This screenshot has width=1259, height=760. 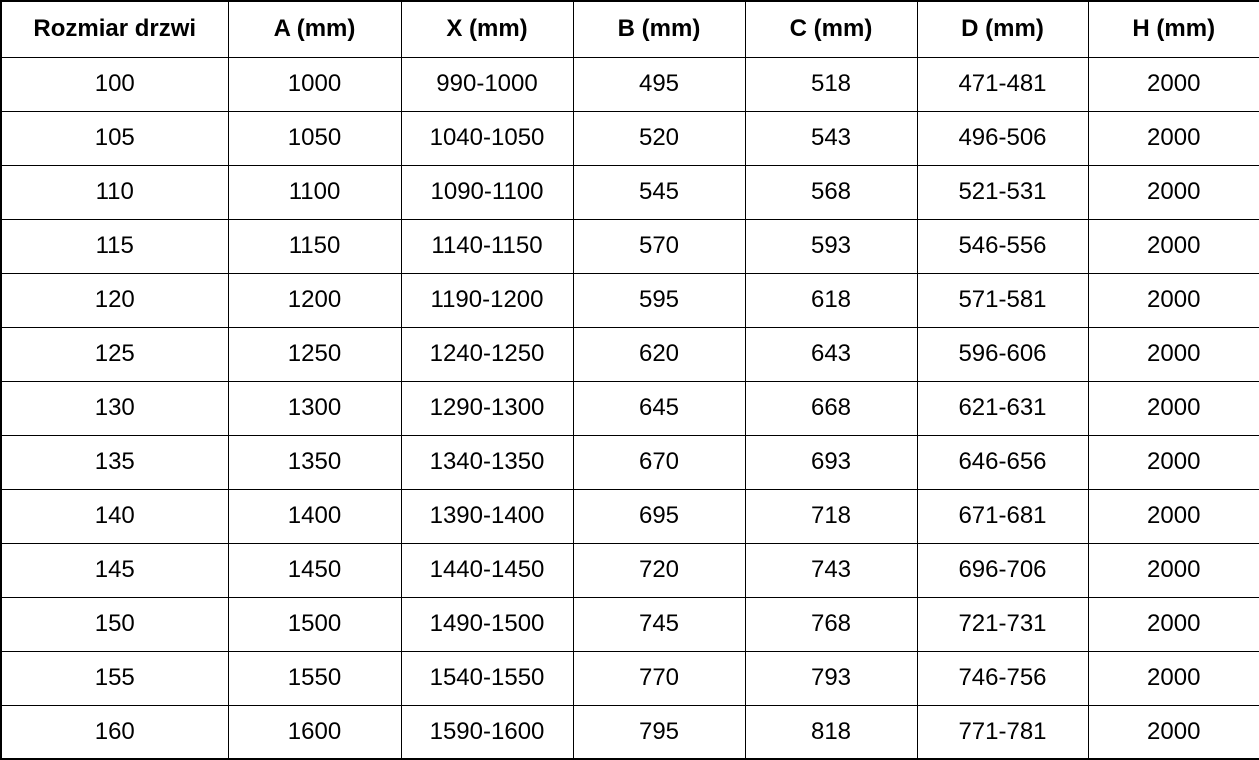 I want to click on table-cell: 125, so click(x=114, y=354).